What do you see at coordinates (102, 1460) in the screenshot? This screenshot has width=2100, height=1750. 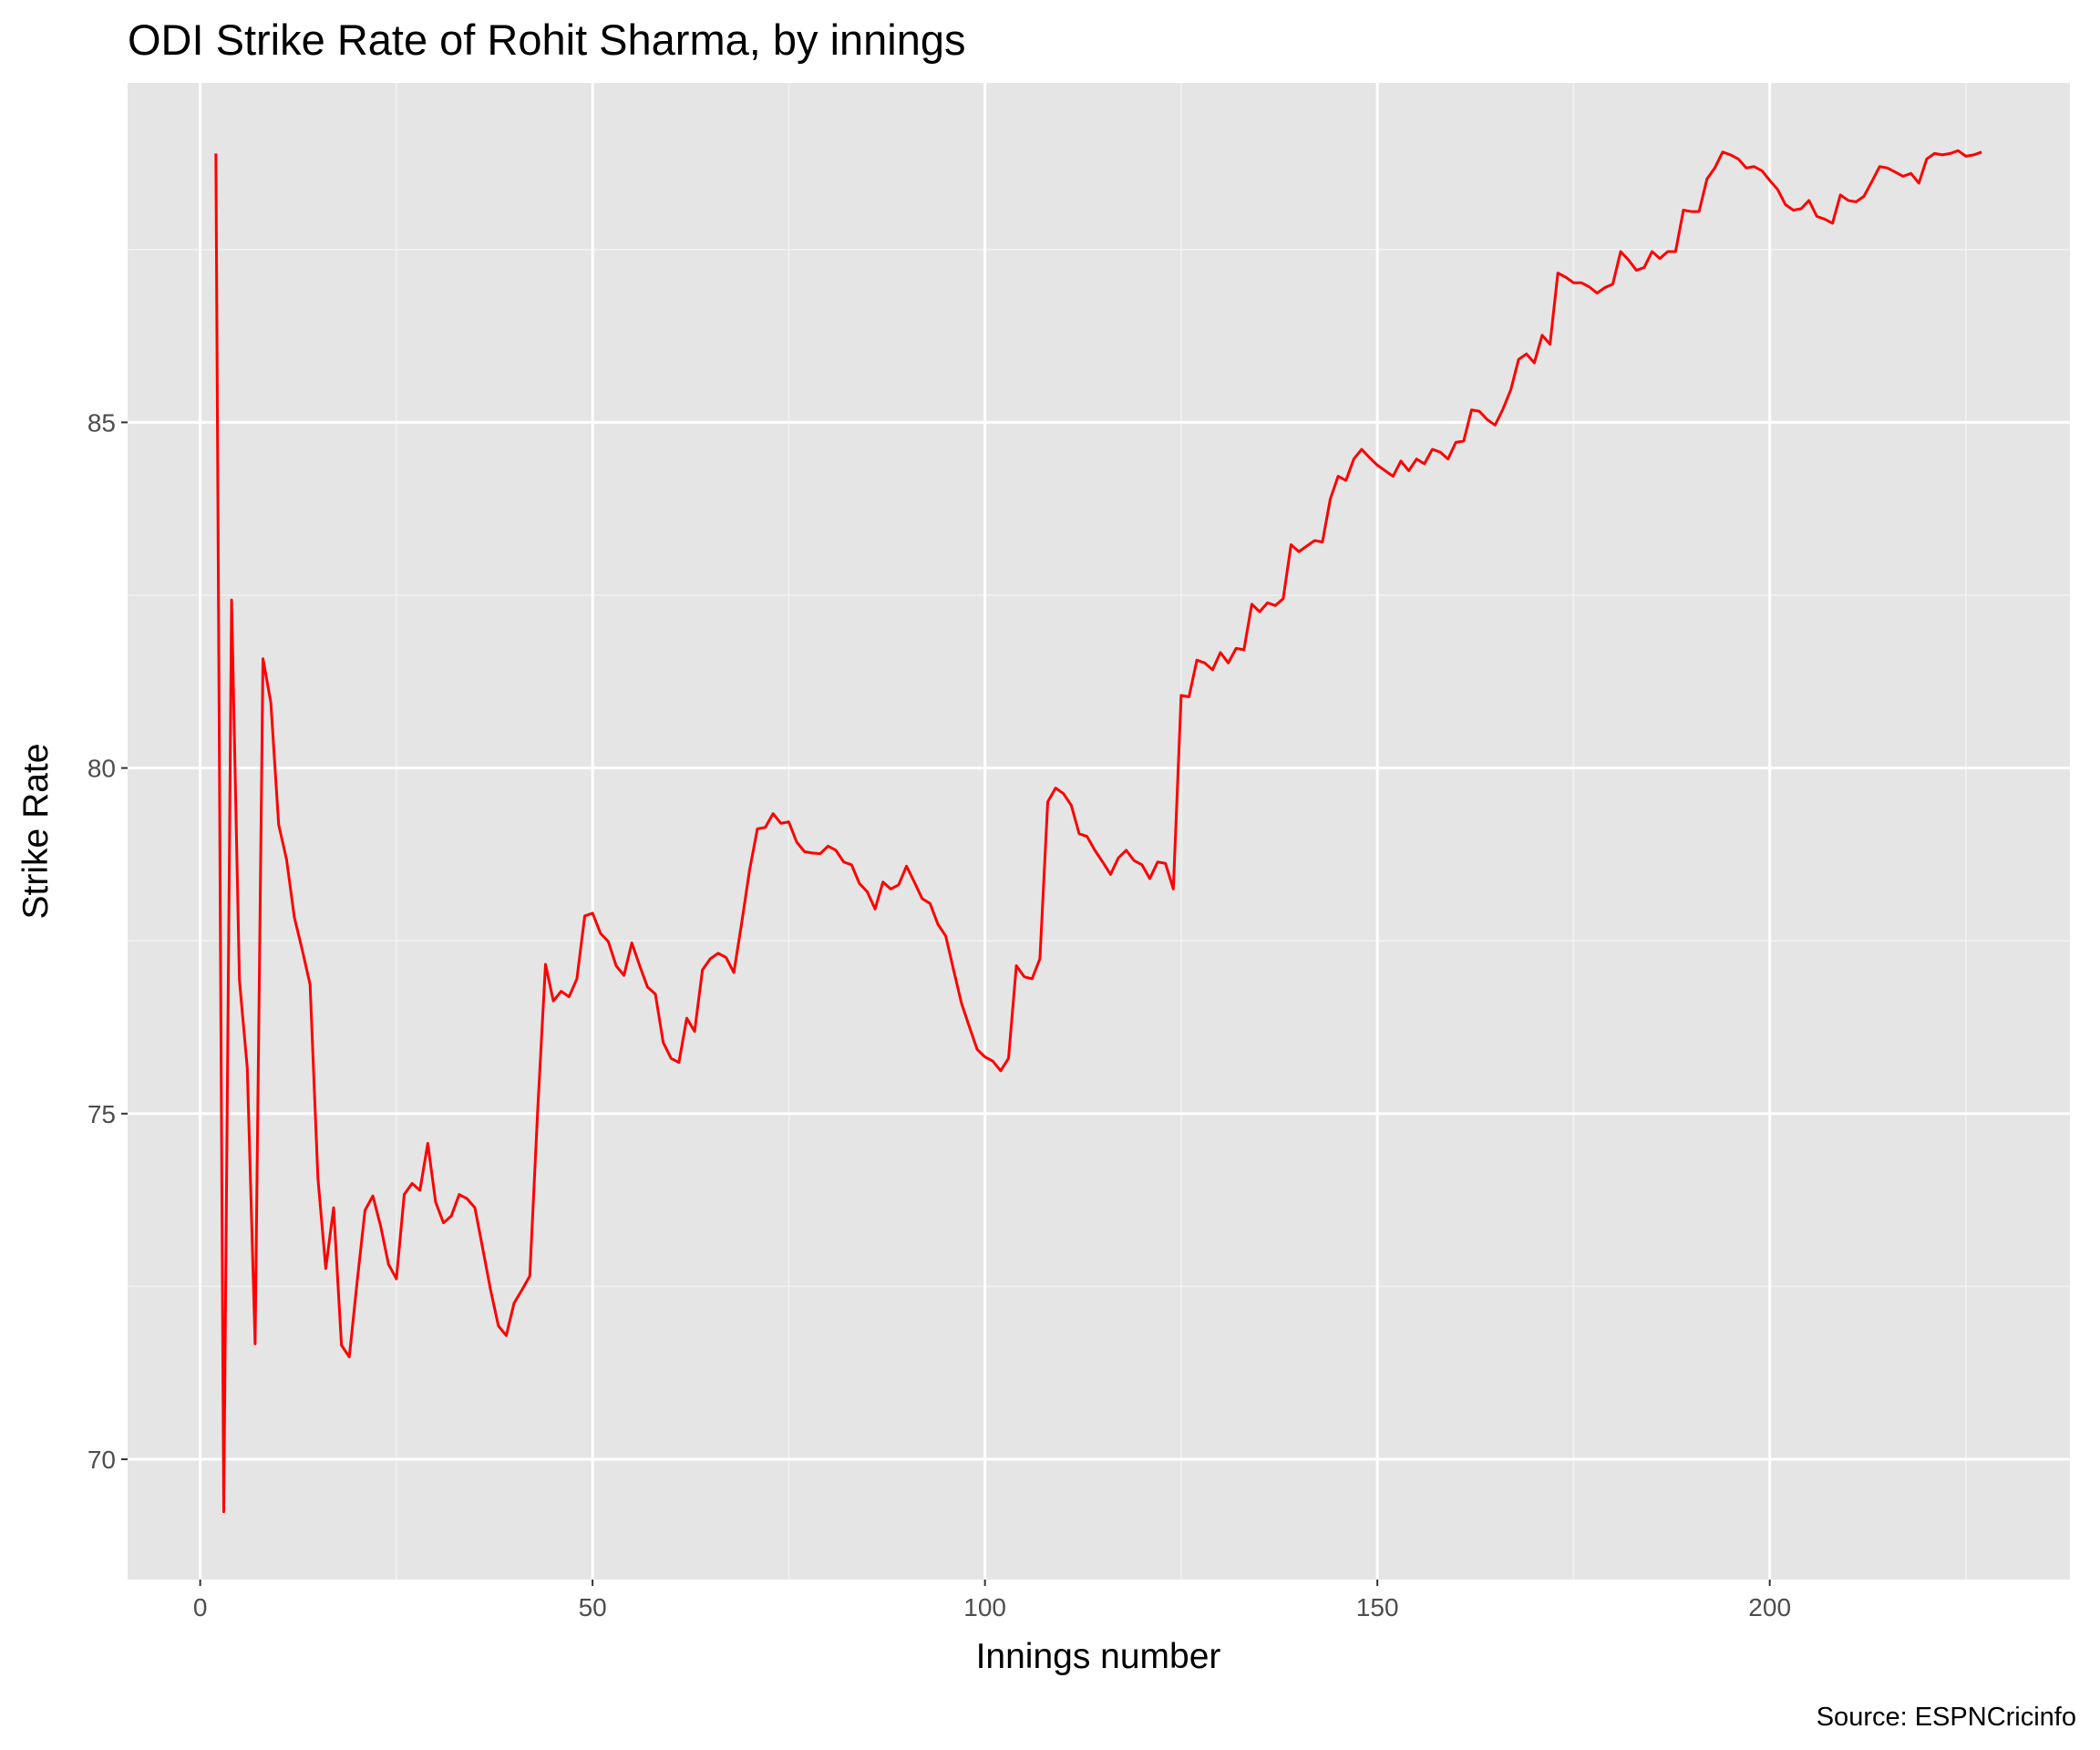 I see `y-tick-label: 70` at bounding box center [102, 1460].